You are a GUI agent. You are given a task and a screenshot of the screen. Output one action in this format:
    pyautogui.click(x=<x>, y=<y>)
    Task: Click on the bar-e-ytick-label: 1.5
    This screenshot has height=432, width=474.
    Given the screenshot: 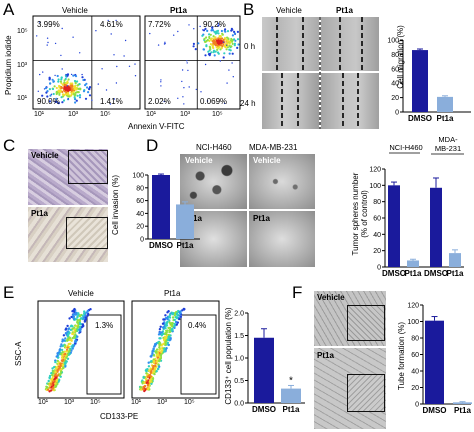 What is the action you would take?
    pyautogui.click(x=239, y=336)
    